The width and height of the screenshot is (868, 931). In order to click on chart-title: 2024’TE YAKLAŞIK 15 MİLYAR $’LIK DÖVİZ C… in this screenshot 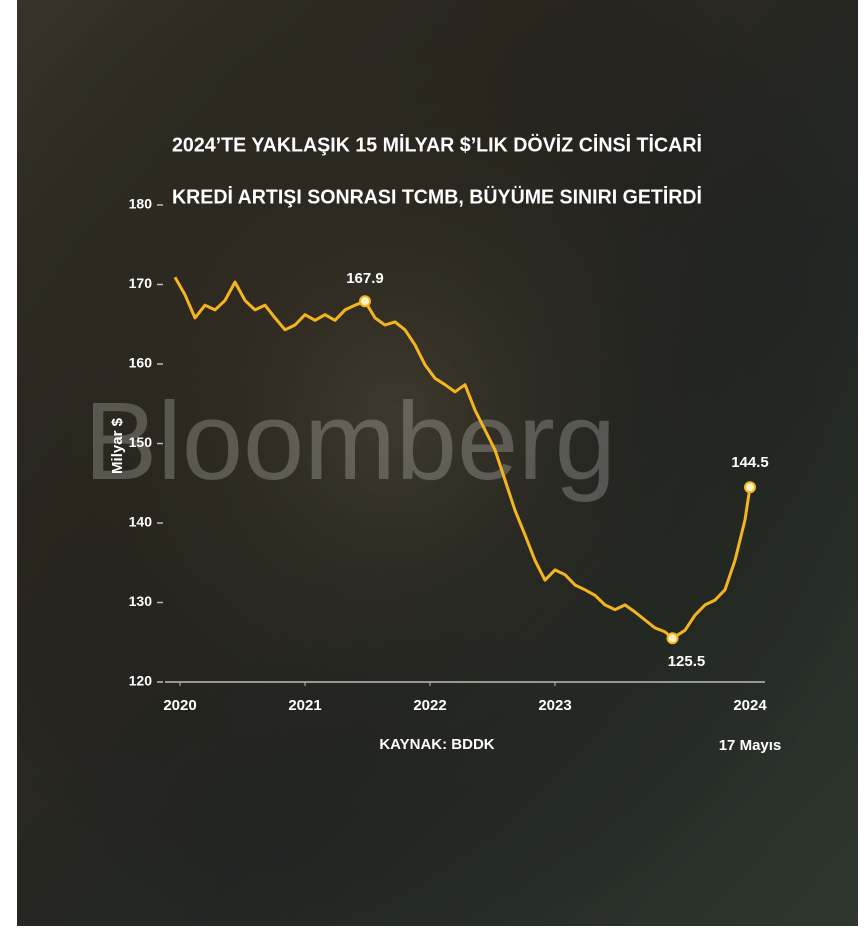, I will do `click(437, 144)`.